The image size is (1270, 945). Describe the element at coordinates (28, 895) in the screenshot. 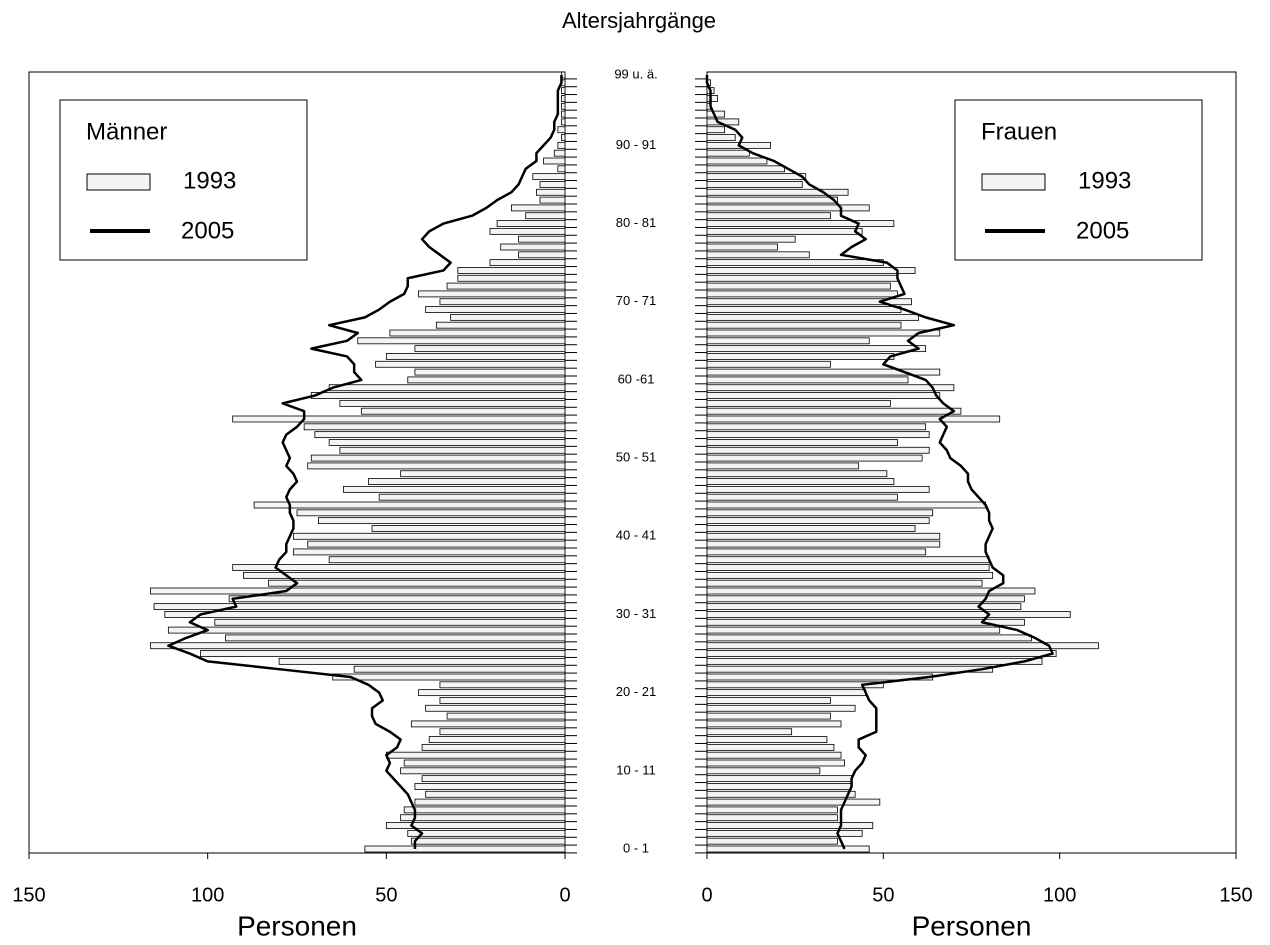

I see `x-tick-label: 150` at that location.